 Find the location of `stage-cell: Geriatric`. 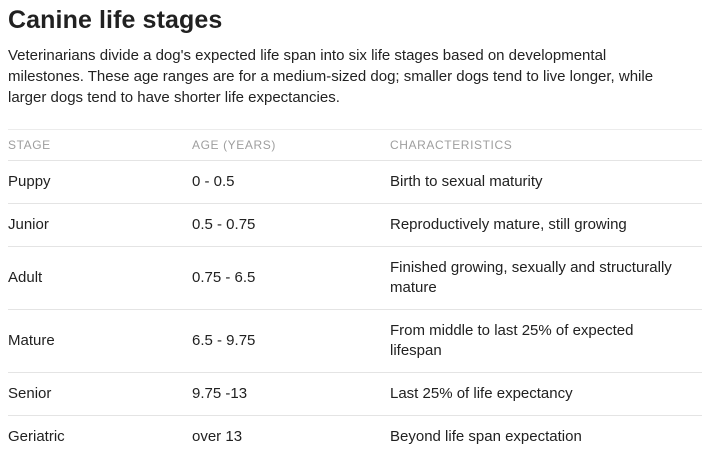

stage-cell: Geriatric is located at coordinates (100, 437).